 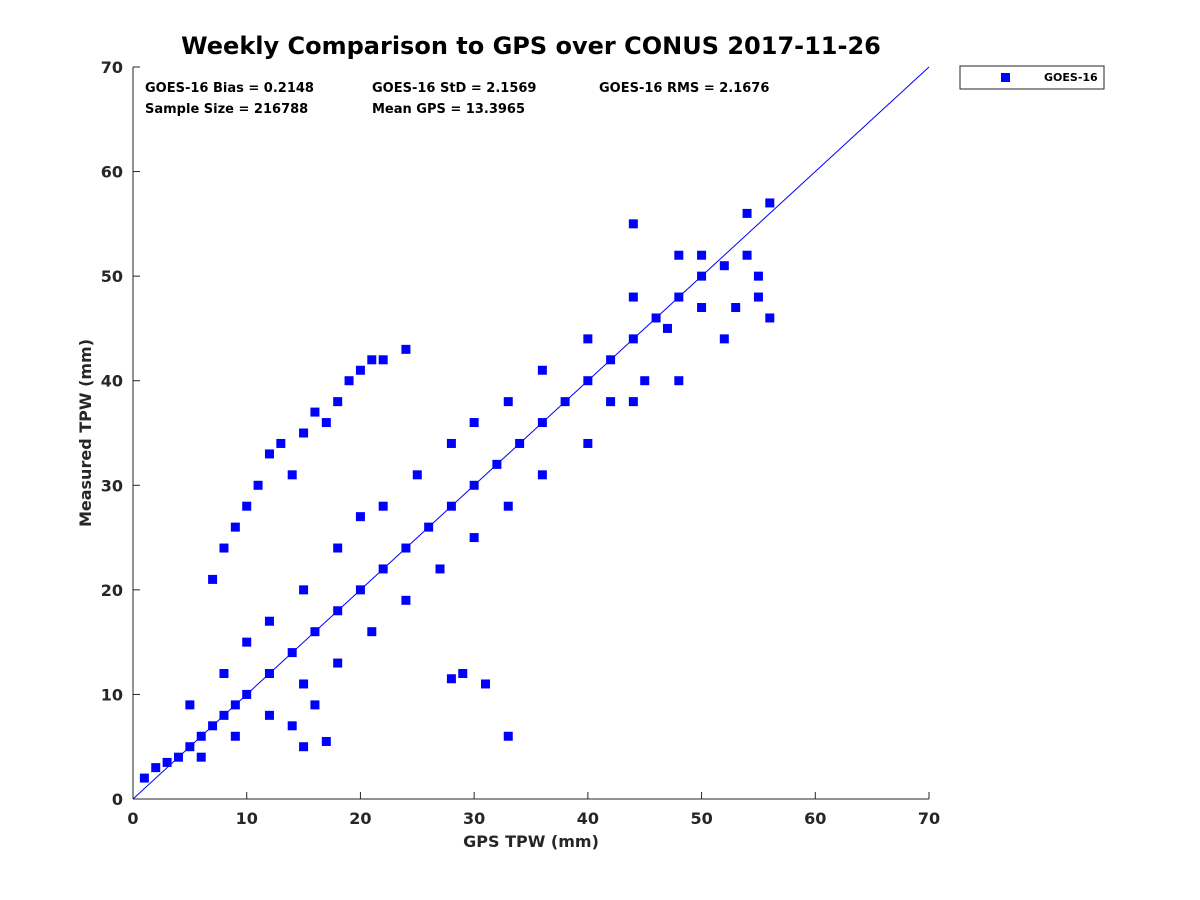 What do you see at coordinates (112, 694) in the screenshot?
I see `y-tick-label: 10` at bounding box center [112, 694].